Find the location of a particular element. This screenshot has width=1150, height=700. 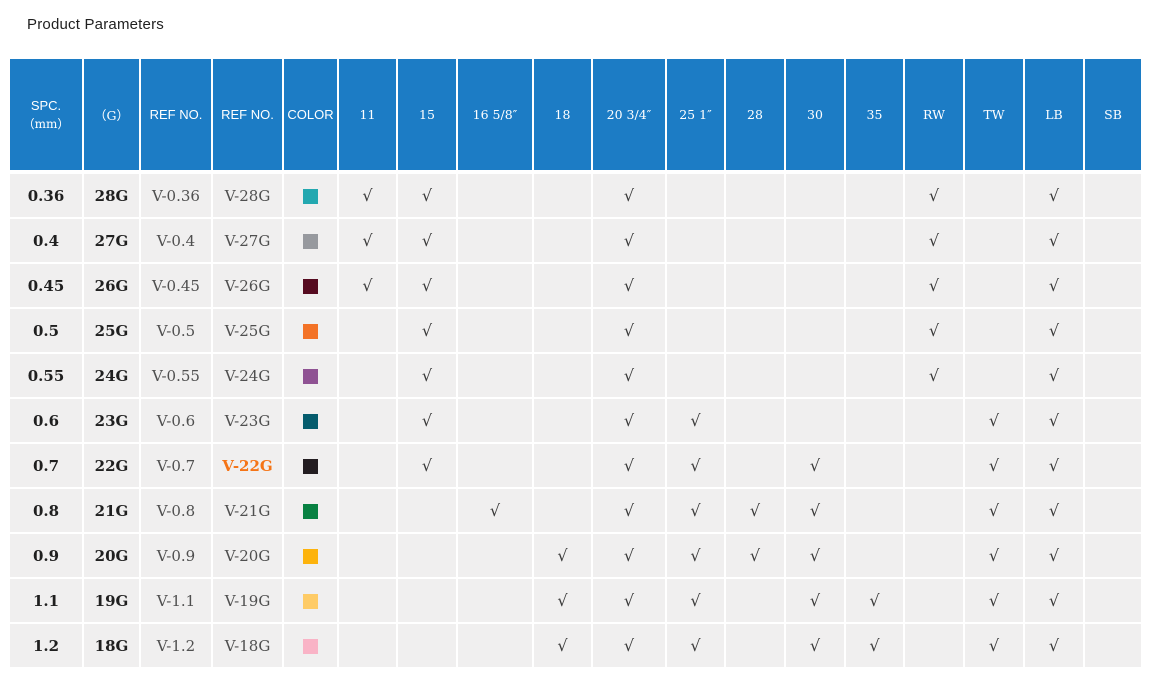

cell-gauge: 18G is located at coordinates (111, 645).